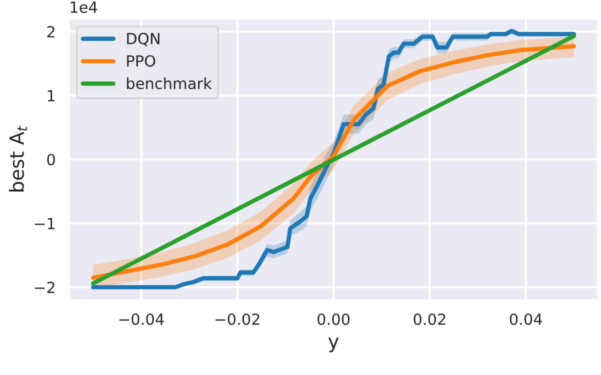 The height and width of the screenshot is (375, 601). I want to click on legend-label: DQN, so click(143, 39).